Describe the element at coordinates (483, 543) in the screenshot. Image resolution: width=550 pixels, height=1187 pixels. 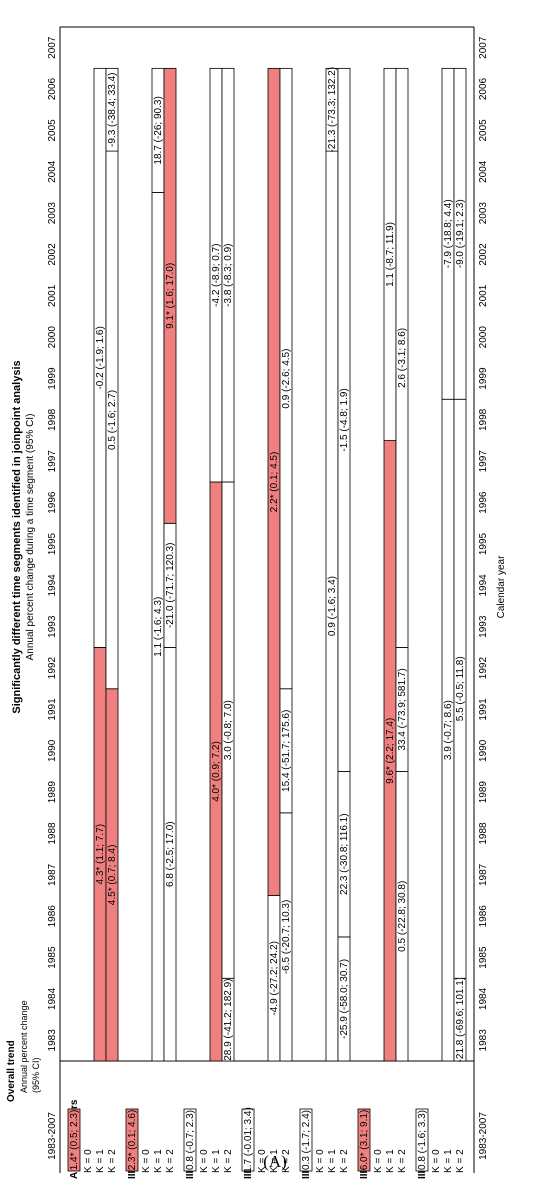
I see `year-tick-bottom: 1995` at that location.